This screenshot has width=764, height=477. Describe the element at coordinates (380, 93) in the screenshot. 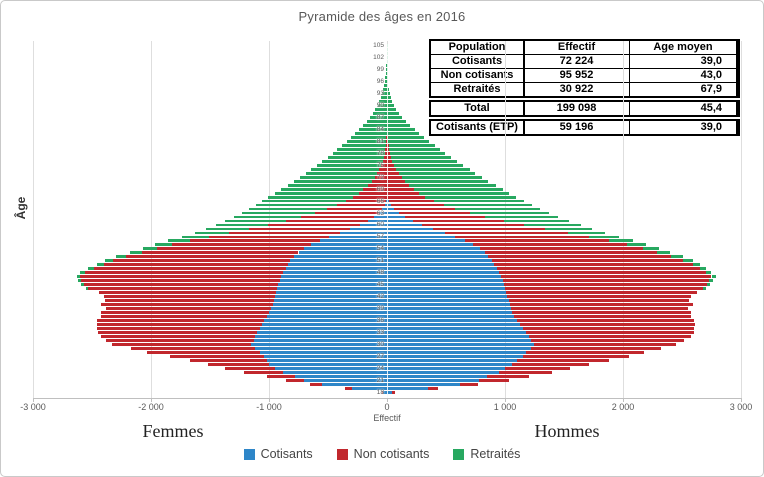

I see `age-tick-label: 93` at that location.